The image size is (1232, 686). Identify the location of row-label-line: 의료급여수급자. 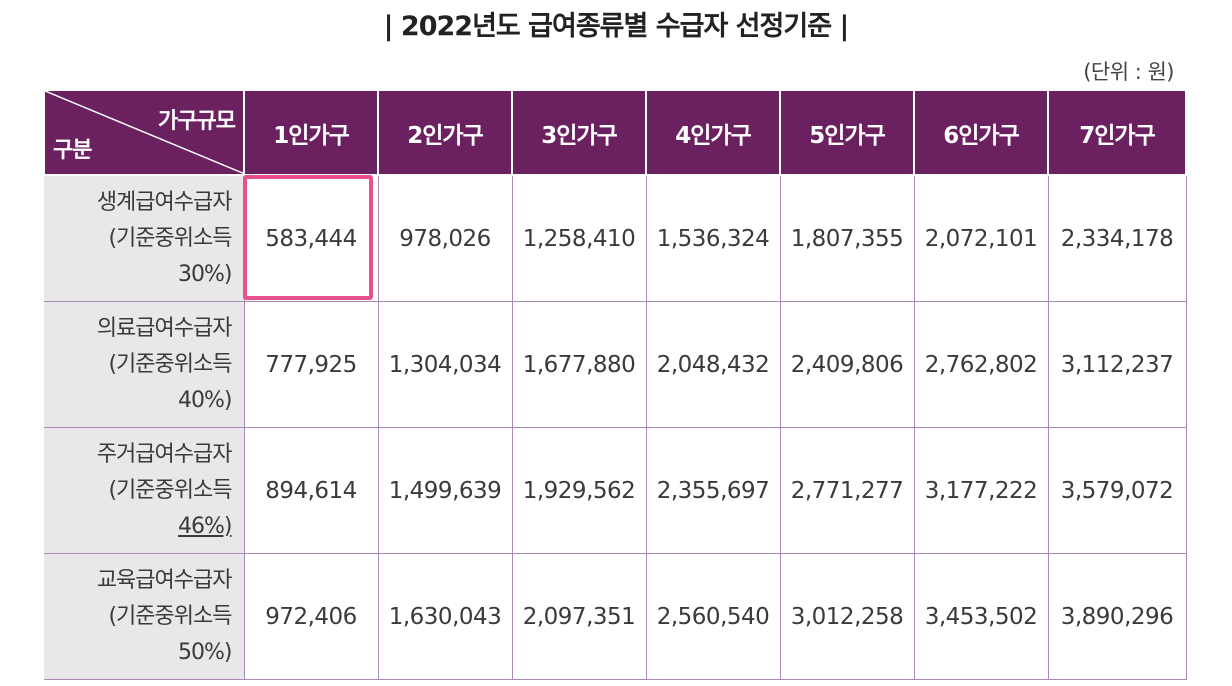
(164, 328).